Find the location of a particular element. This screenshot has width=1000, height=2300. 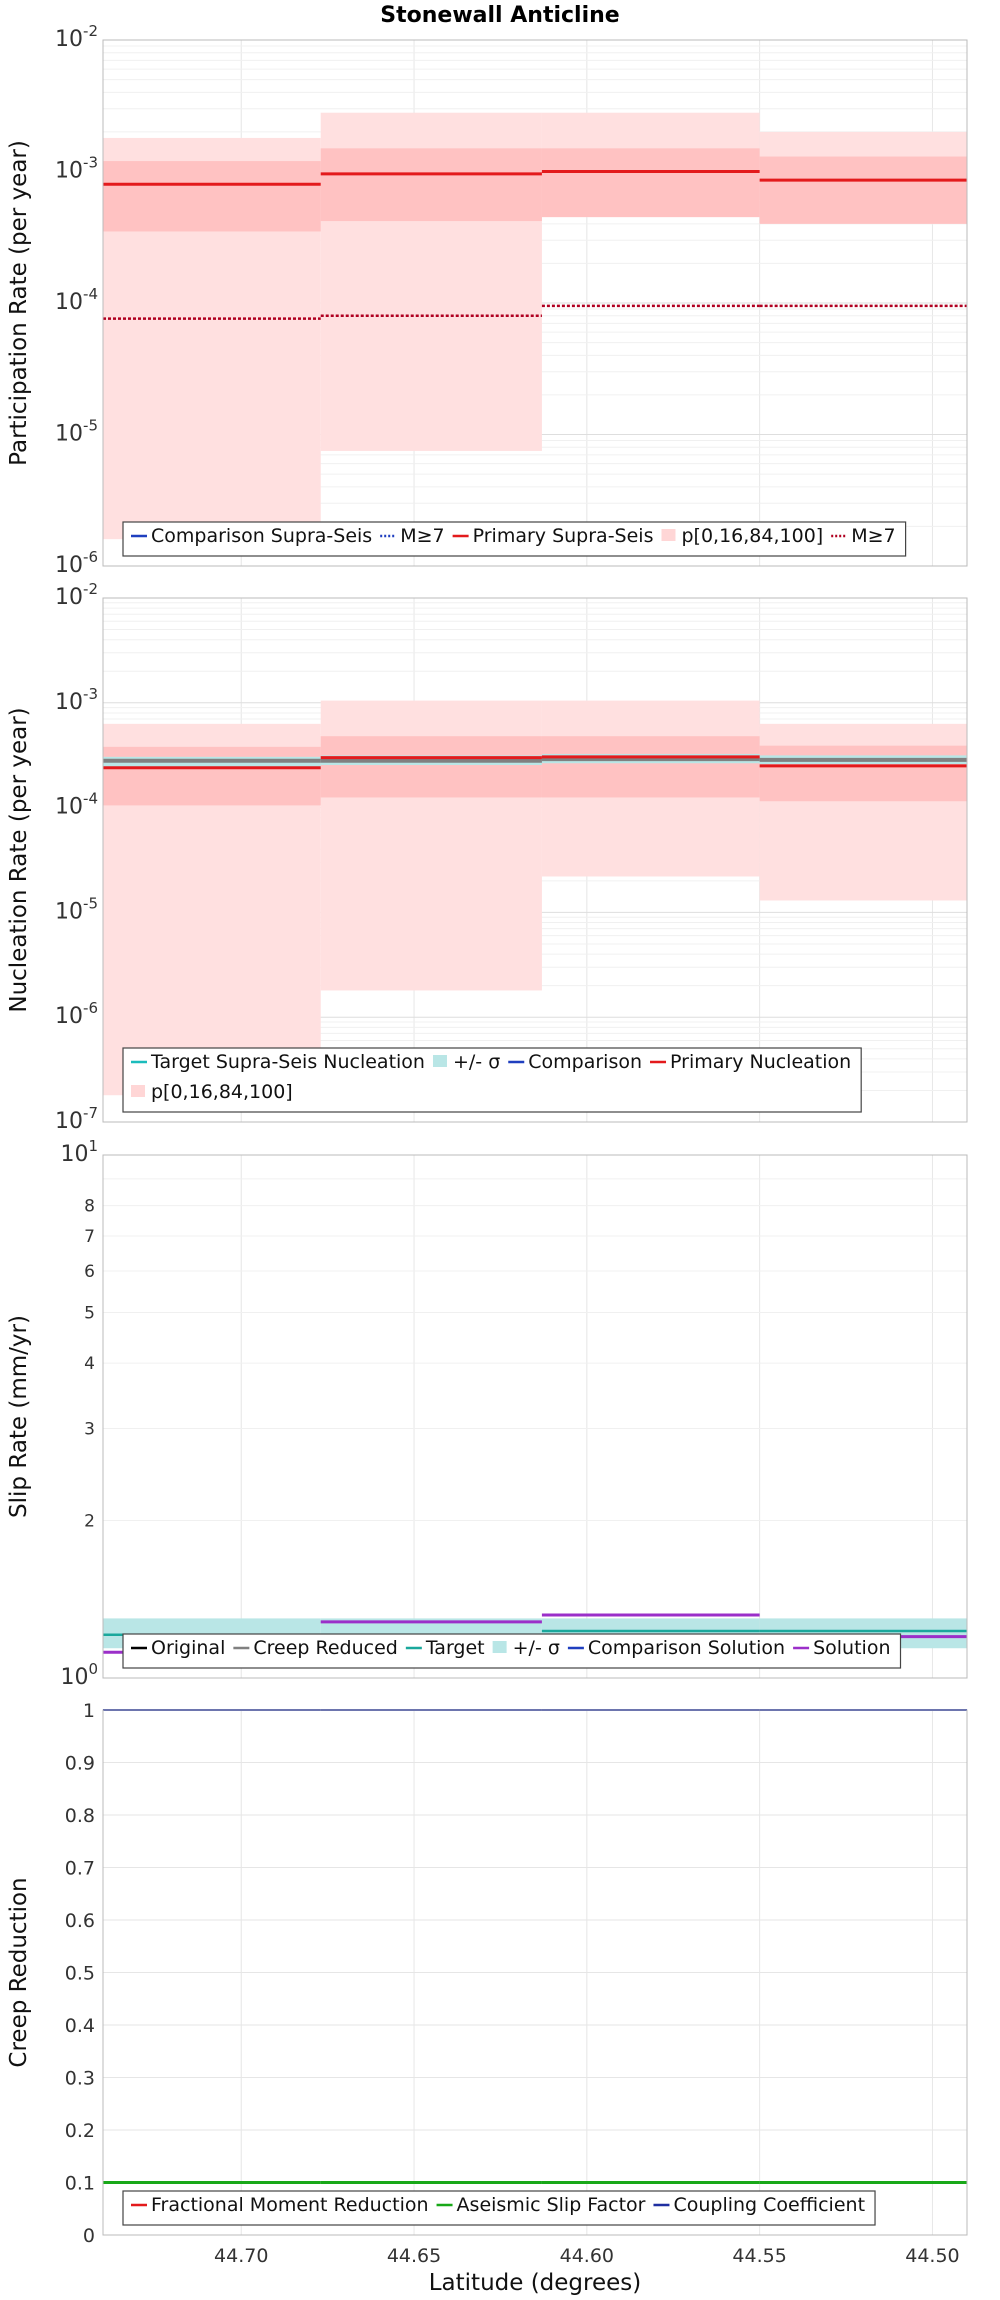

legend-label: +/- σ is located at coordinates (476, 1062).